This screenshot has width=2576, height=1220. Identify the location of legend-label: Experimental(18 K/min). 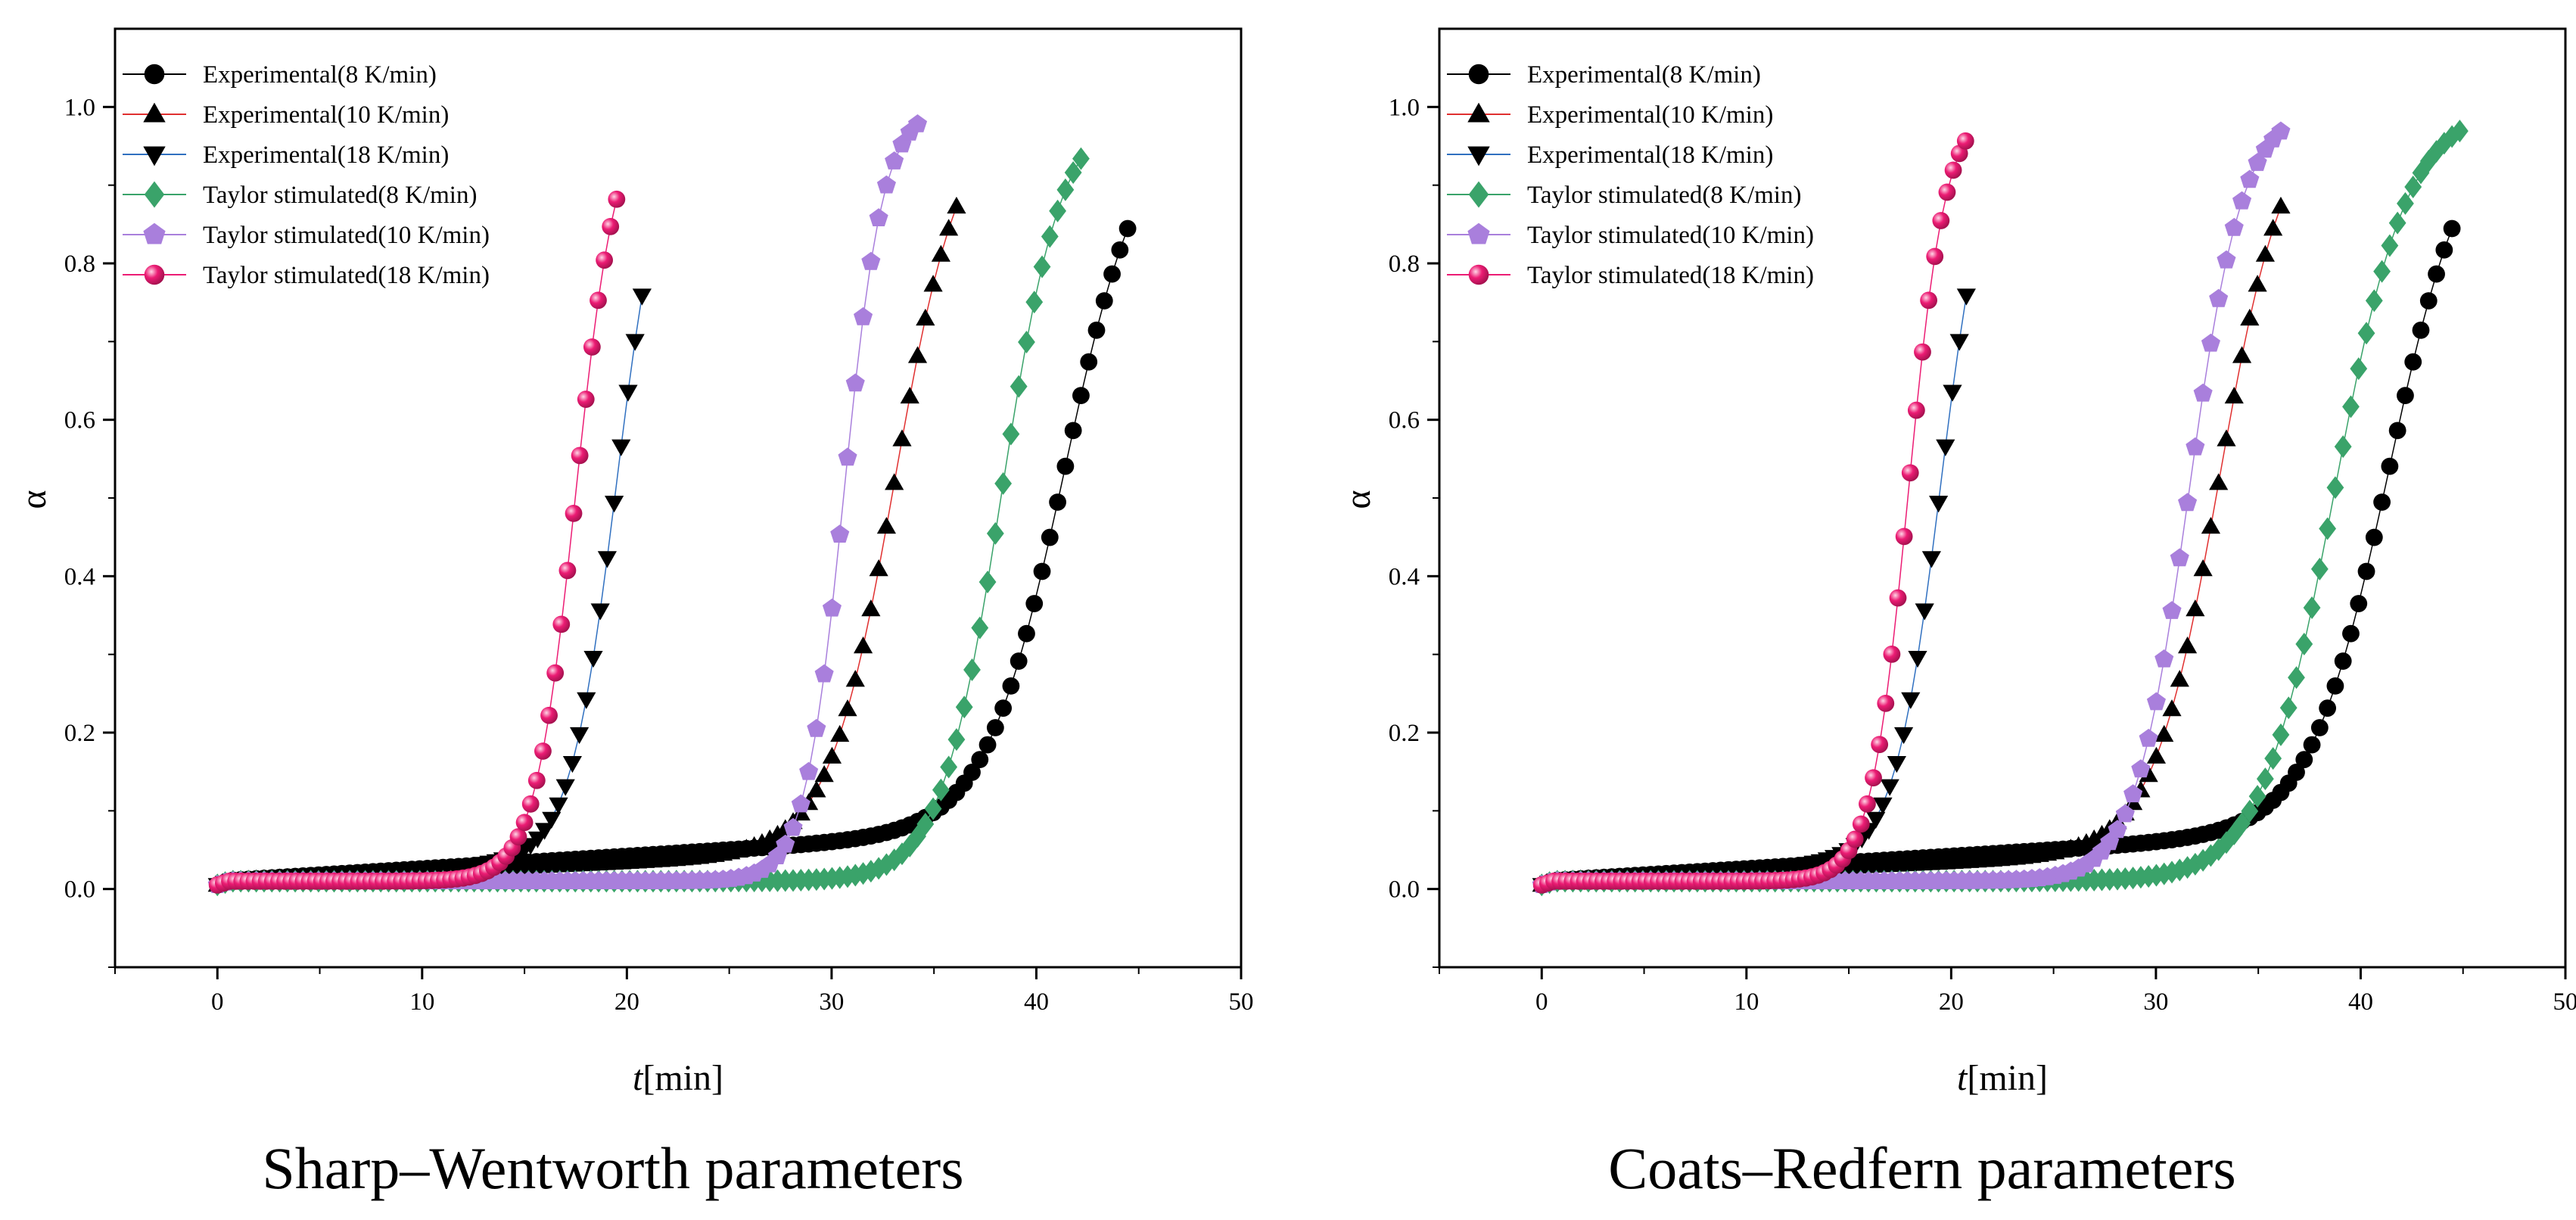
(1650, 155).